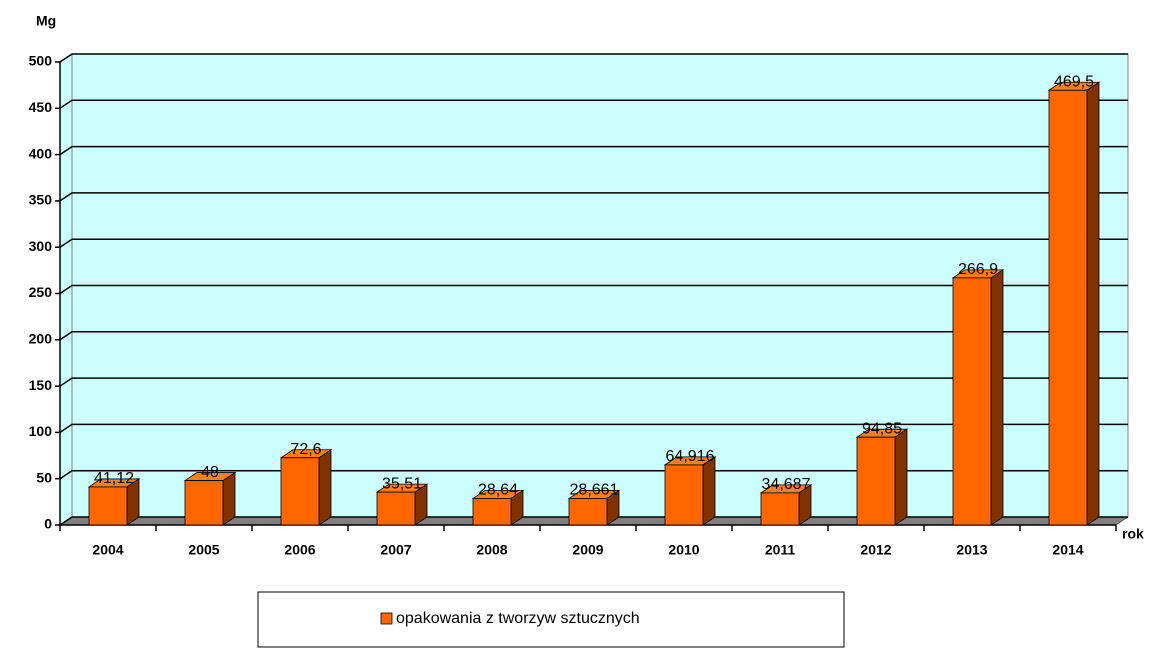 Image resolution: width=1157 pixels, height=648 pixels. Describe the element at coordinates (1074, 81) in the screenshot. I see `data-label: 469,5` at that location.